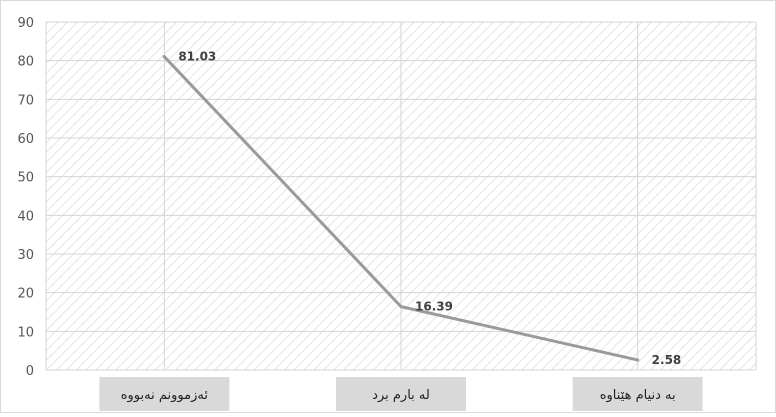 This screenshot has width=776, height=417. Describe the element at coordinates (25, 62) in the screenshot. I see `y-tick-label: 80` at that location.